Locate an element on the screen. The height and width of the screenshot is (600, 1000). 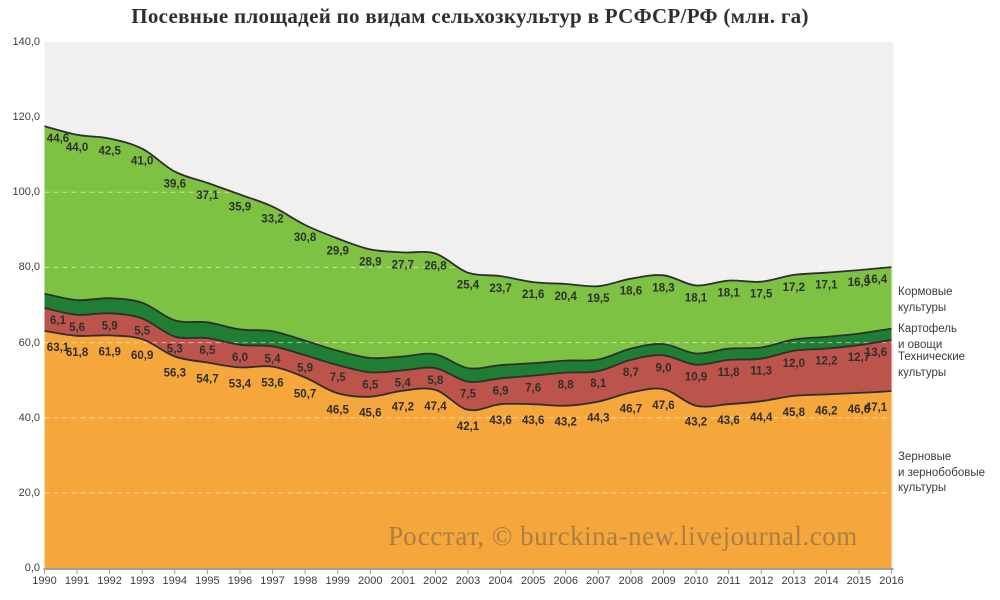
x-axis-label: 1990 is located at coordinates (44, 581).